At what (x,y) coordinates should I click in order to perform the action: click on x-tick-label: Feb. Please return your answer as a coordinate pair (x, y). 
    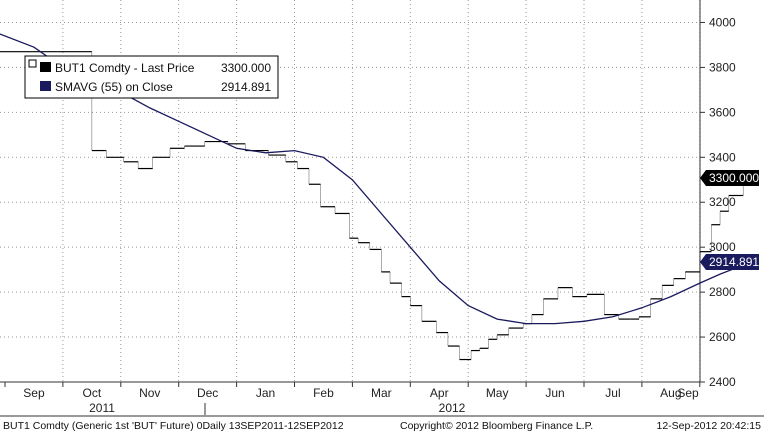
    Looking at the image, I should click on (323, 393).